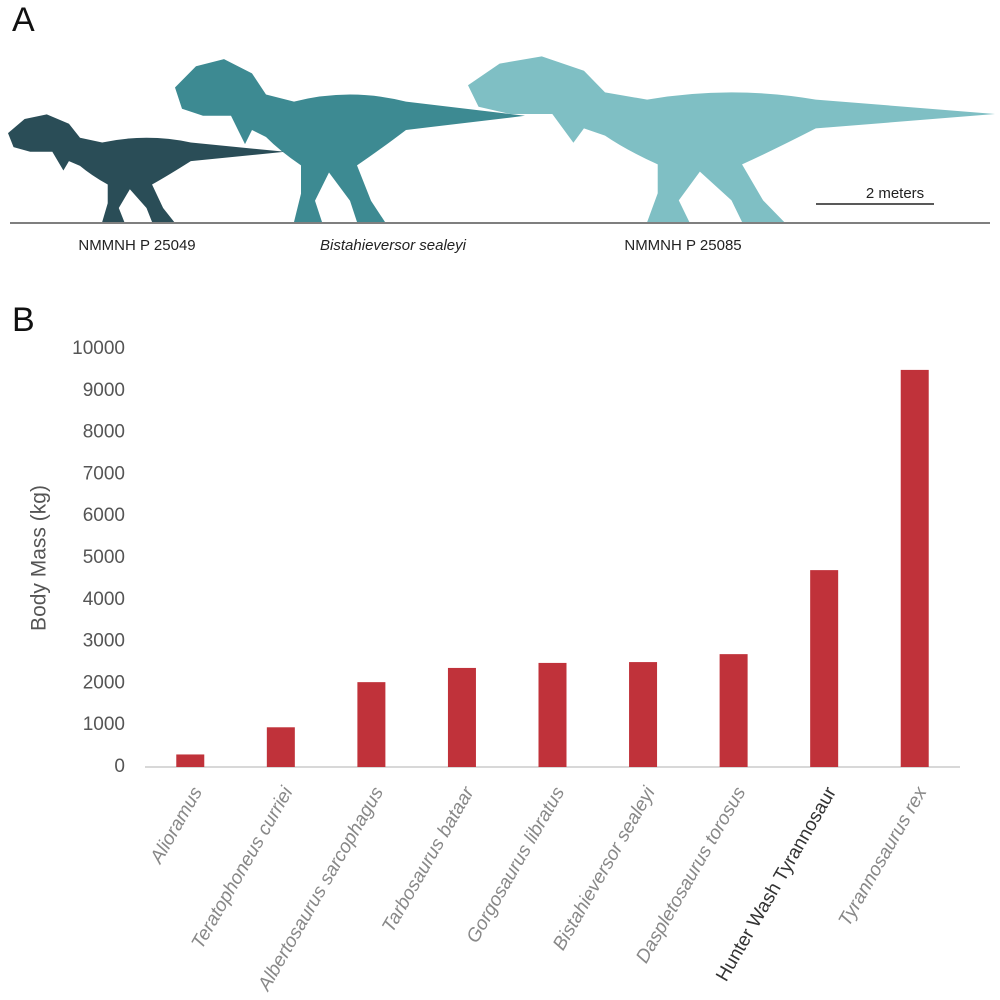 The height and width of the screenshot is (1000, 1000). Describe the element at coordinates (39, 558) in the screenshot. I see `y-axis-label: Body Mass (kg)` at that location.